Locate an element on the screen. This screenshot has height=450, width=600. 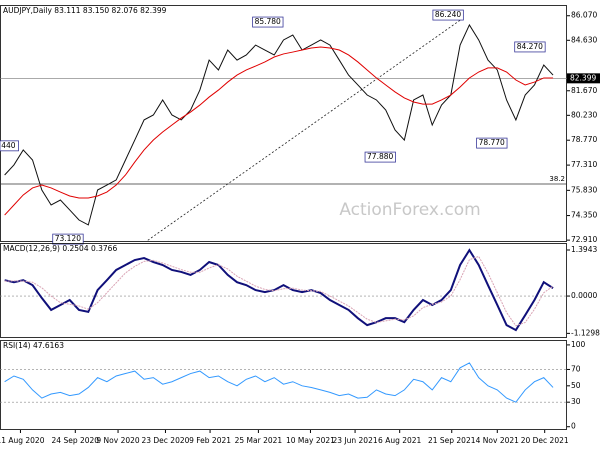
x-tick-label: 23 Dec 2020 is located at coordinates (165, 440).